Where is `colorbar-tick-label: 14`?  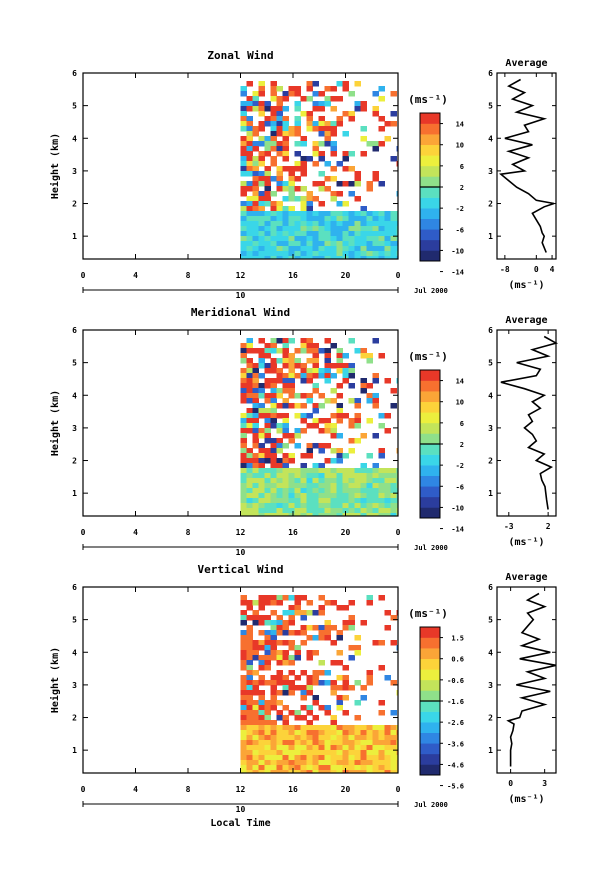
colorbar-tick-label: 14 is located at coordinates (460, 382).